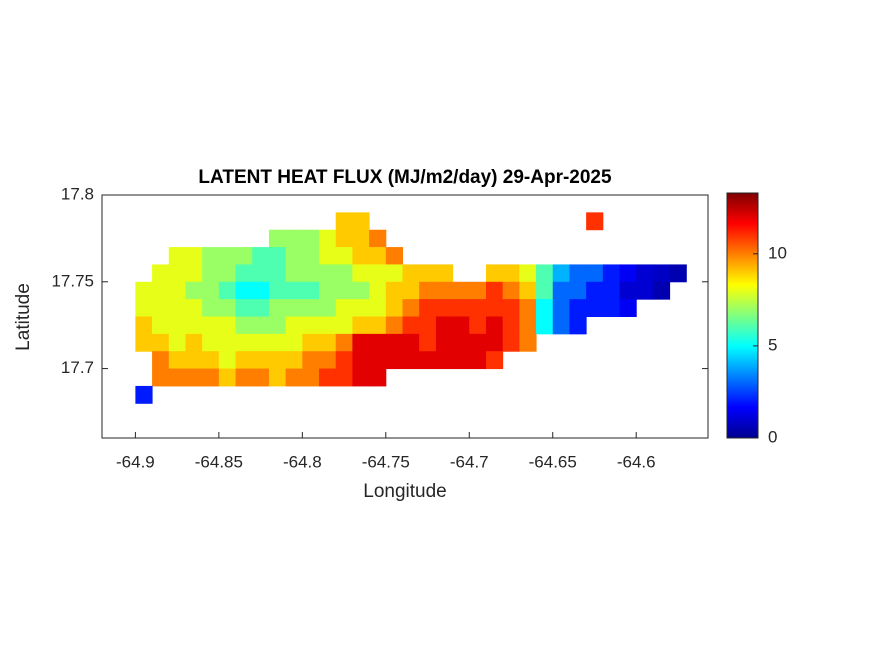  What do you see at coordinates (742, 315) in the screenshot?
I see `colorbar` at bounding box center [742, 315].